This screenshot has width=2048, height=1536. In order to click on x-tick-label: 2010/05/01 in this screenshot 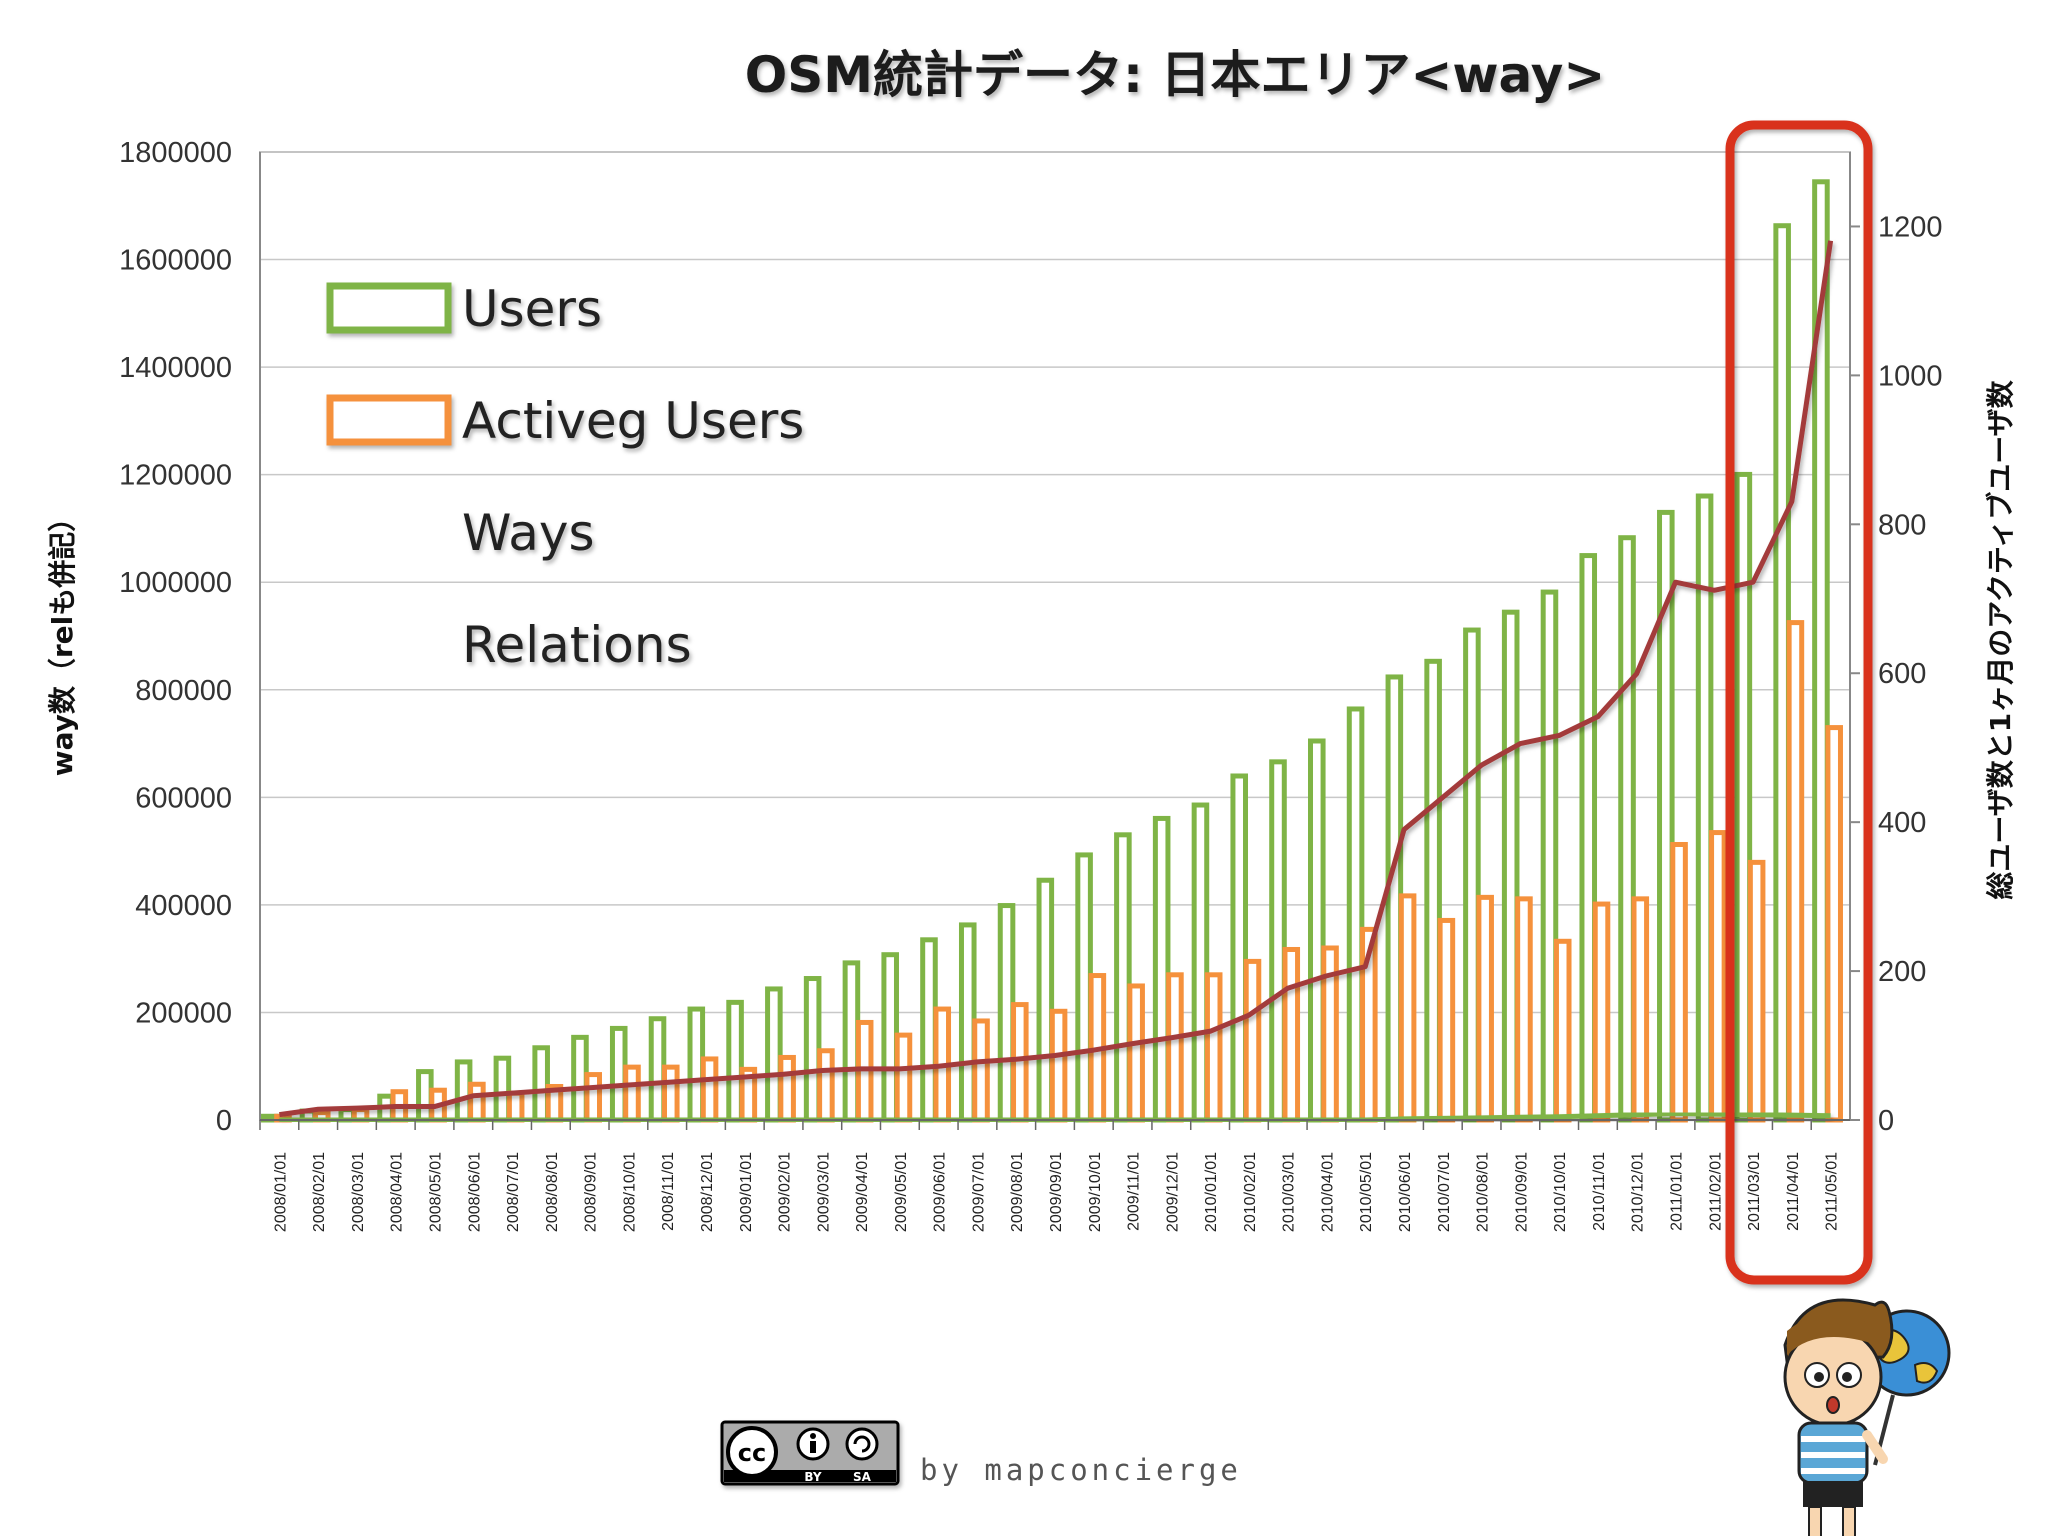, I will do `click(1366, 1192)`.